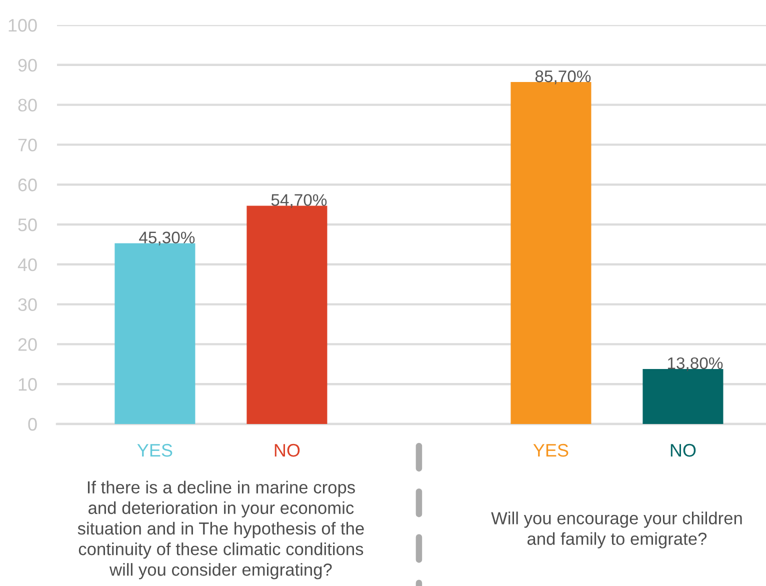  I want to click on y-tick-label: 50, so click(27, 225).